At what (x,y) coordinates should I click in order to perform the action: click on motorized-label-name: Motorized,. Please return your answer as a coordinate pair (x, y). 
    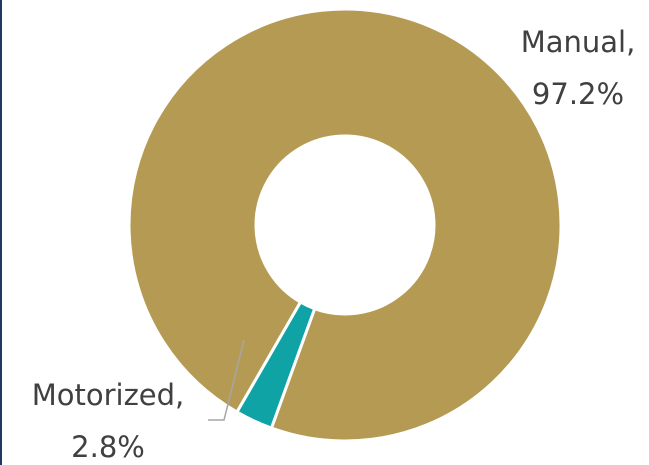
    Looking at the image, I should click on (108, 395).